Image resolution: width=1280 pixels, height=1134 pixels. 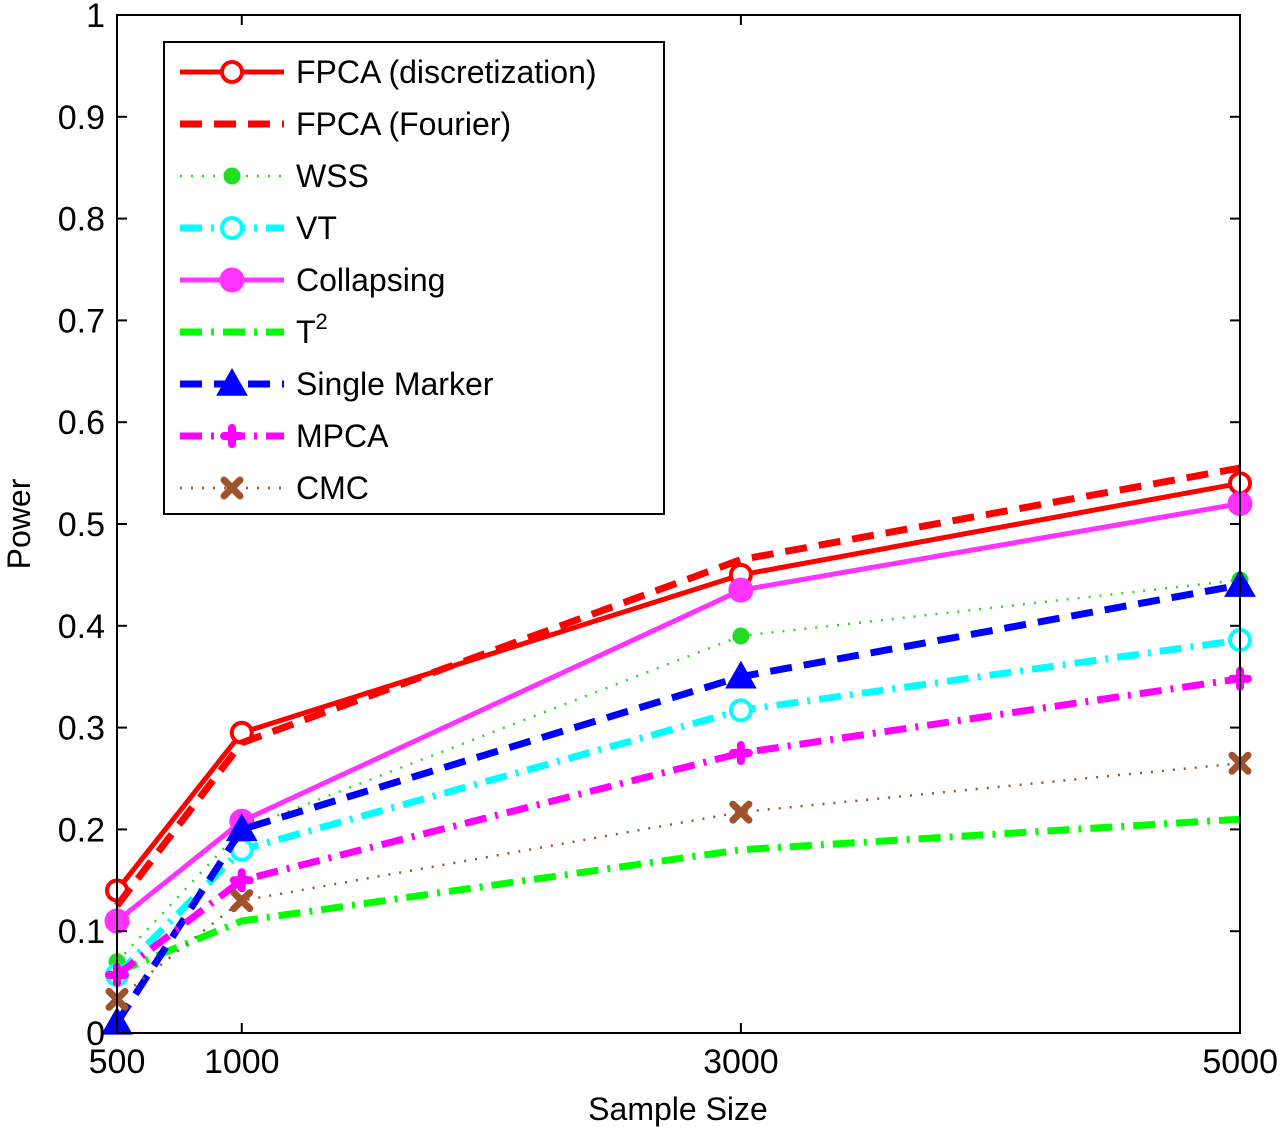 I want to click on legend-marker-fpca-discretization, so click(x=232, y=72).